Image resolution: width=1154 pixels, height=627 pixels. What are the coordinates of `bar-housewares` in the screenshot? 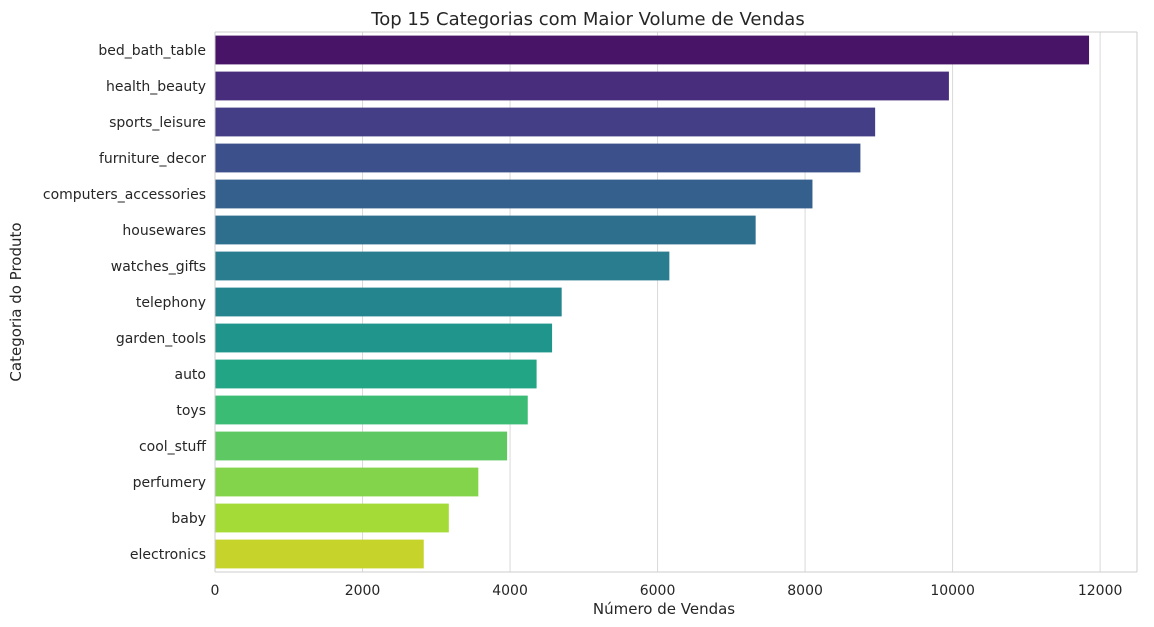 It's located at (485, 230).